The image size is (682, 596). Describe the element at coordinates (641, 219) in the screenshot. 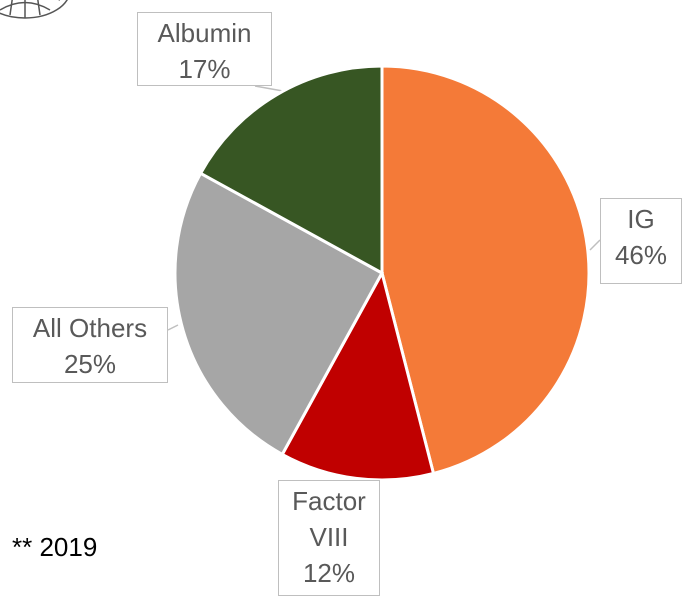

I see `category-label: IG` at that location.